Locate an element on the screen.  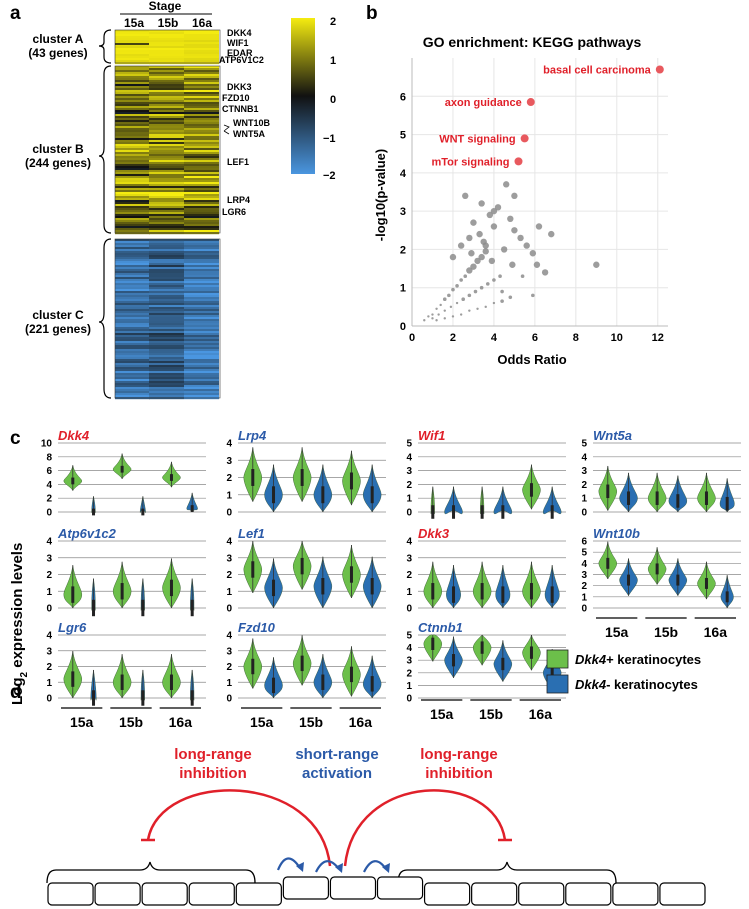
gene-title: Ctnnb1 is located at coordinates (440, 627).